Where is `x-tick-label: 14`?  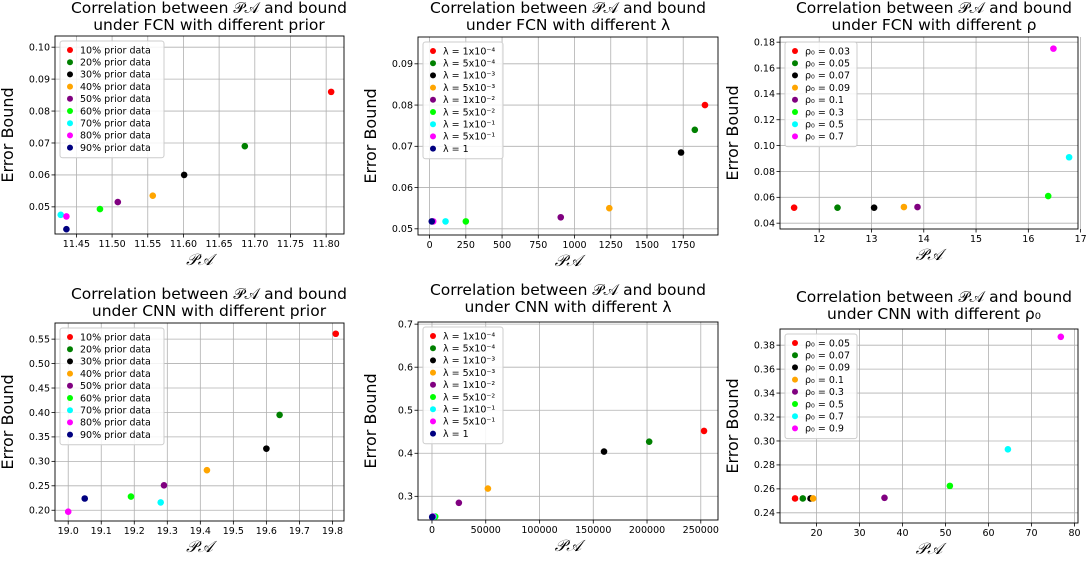 x-tick-label: 14 is located at coordinates (924, 239).